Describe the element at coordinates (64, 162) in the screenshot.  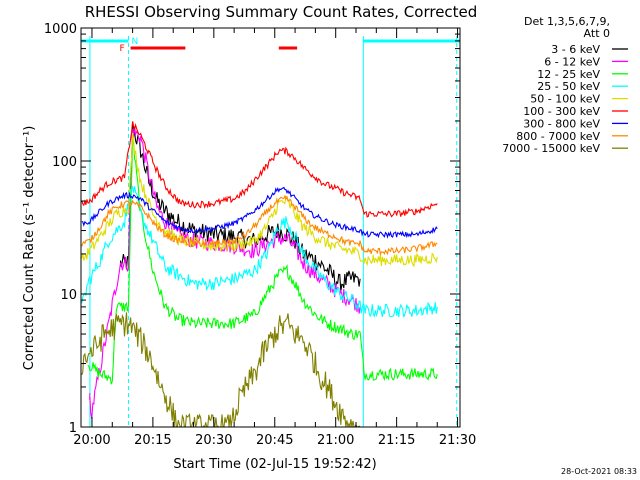
I see `y-tick-label-3: 100` at that location.